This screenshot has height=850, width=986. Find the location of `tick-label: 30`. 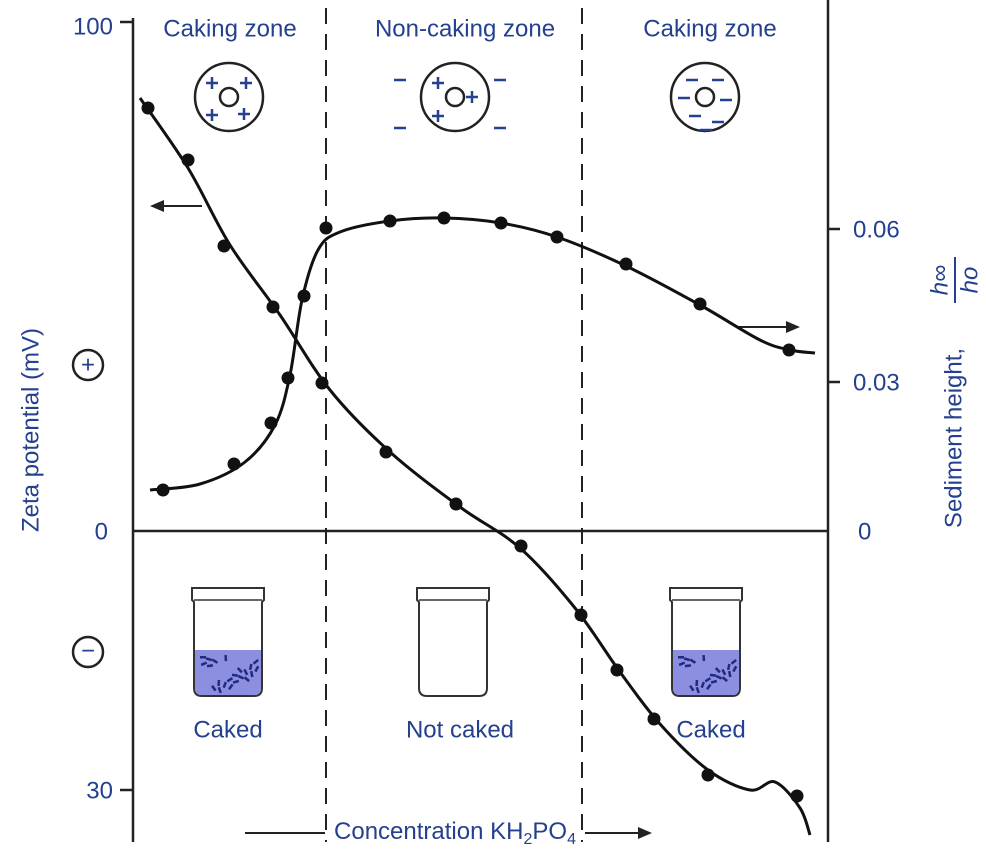

tick-label: 30 is located at coordinates (99, 790).